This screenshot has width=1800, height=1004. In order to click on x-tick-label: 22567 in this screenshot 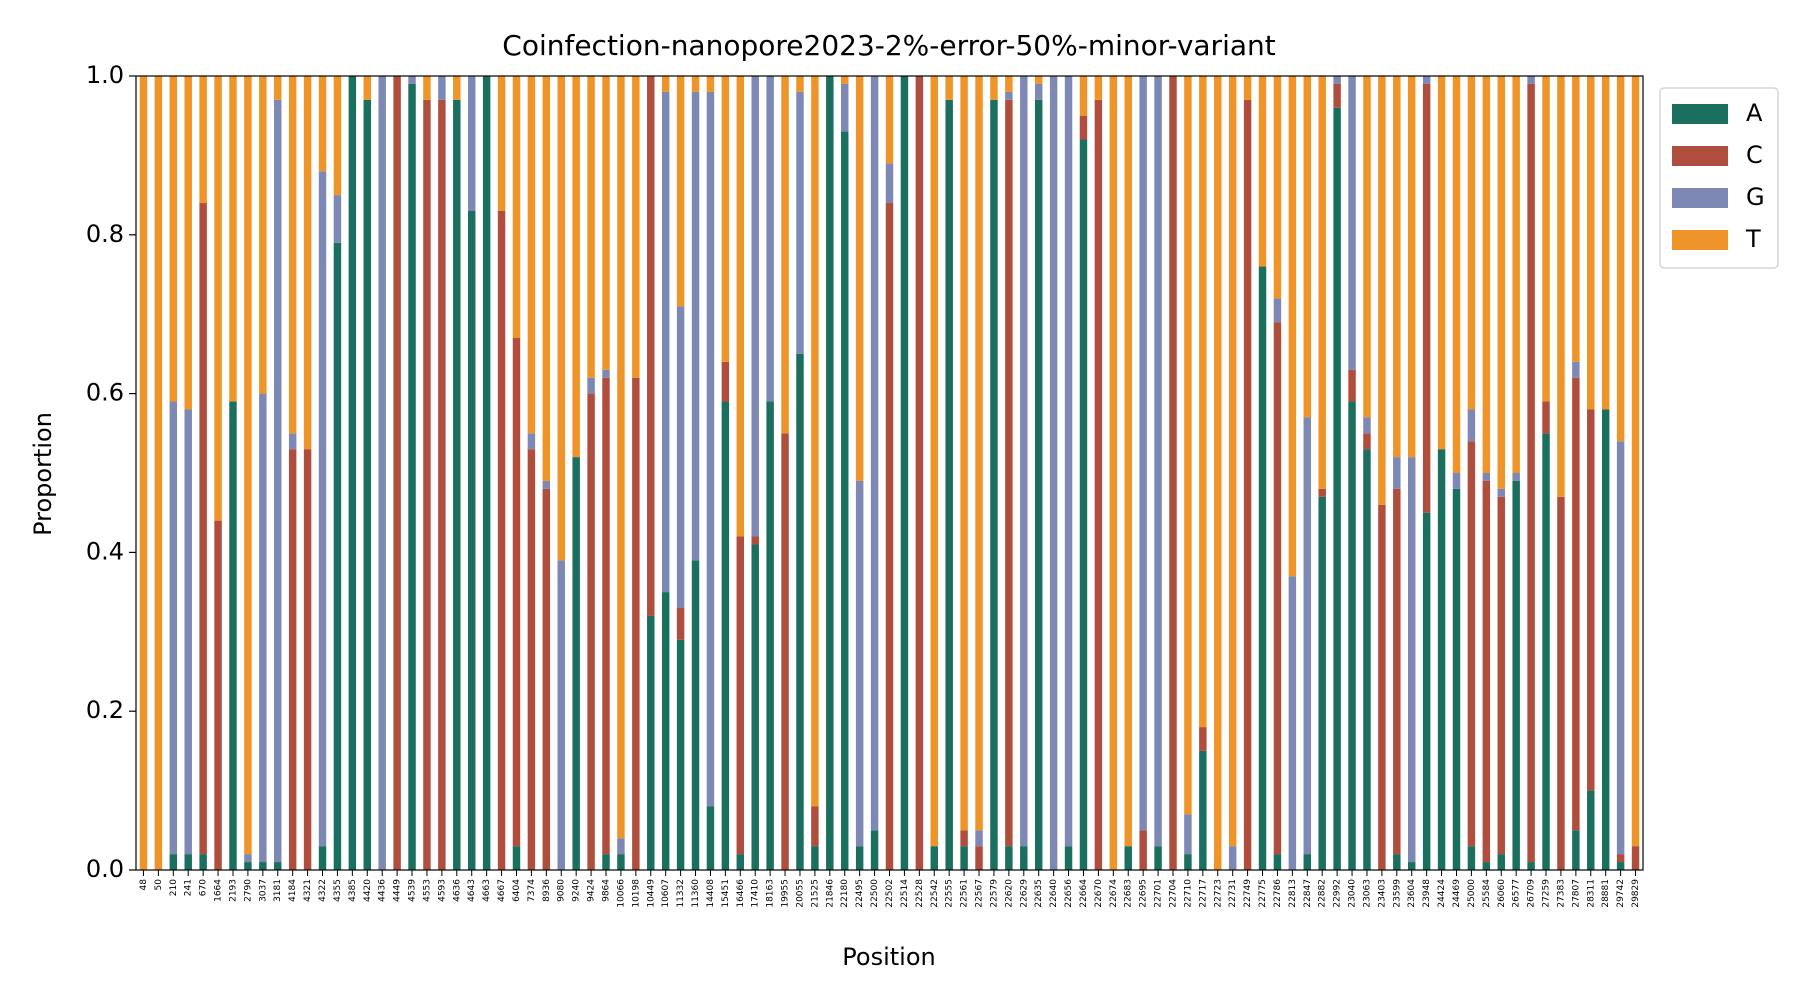, I will do `click(980, 893)`.